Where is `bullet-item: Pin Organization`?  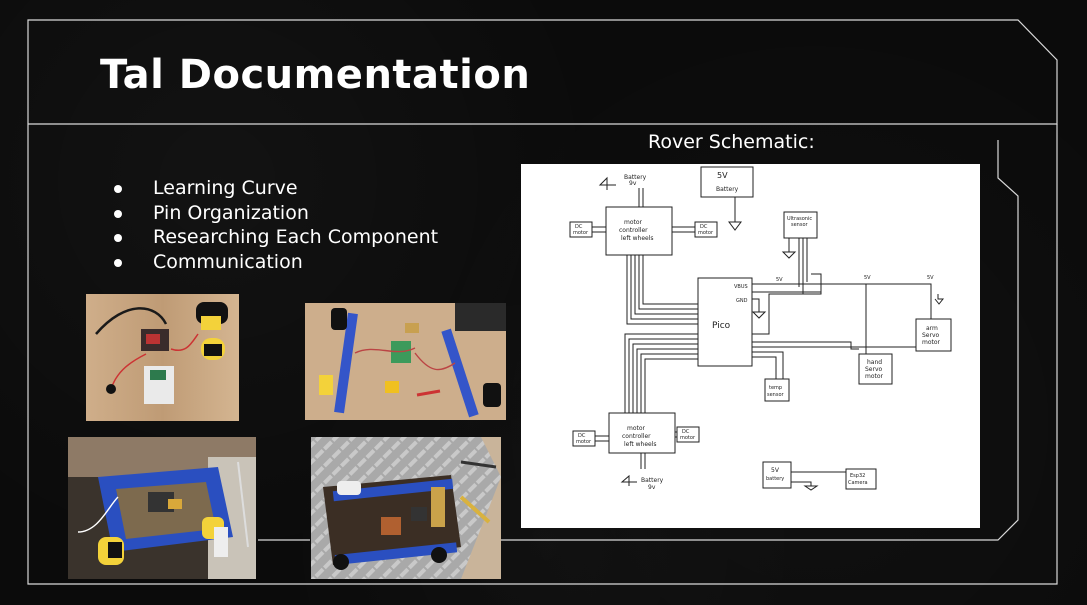
bullet-item: Pin Organization is located at coordinates (275, 213).